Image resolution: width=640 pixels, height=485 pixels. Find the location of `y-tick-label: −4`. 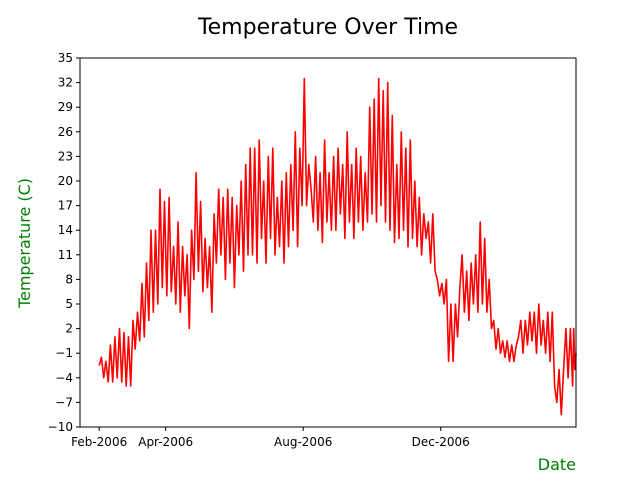

y-tick-label: −4 is located at coordinates (64, 378).